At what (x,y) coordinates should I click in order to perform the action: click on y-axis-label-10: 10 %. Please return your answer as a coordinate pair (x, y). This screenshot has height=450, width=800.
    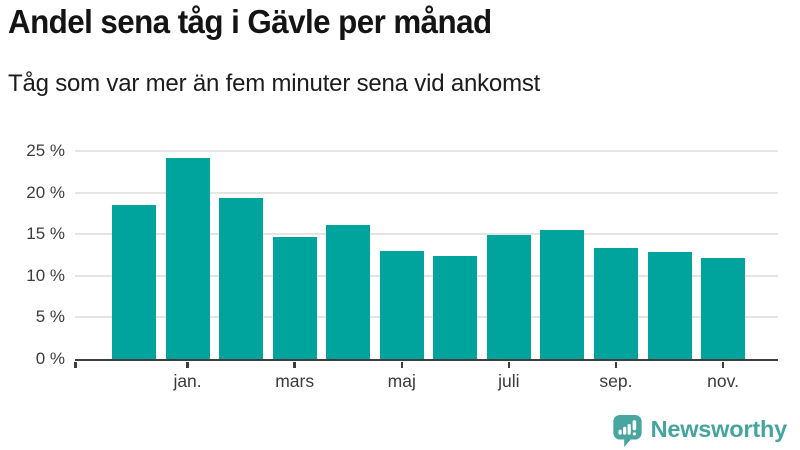
    Looking at the image, I should click on (45, 275).